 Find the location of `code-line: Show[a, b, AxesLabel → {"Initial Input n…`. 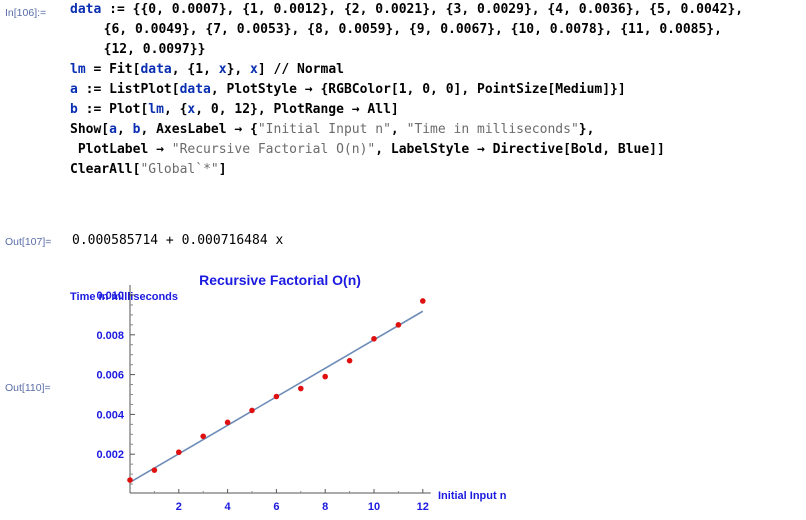

code-line: Show[a, b, AxesLabel → {"Initial Input n… is located at coordinates (406, 130).